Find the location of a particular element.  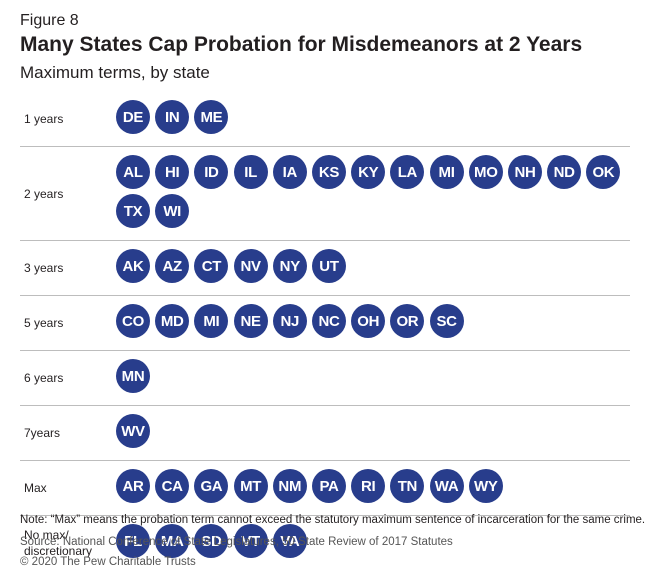

state-dot: IA is located at coordinates (289, 172).